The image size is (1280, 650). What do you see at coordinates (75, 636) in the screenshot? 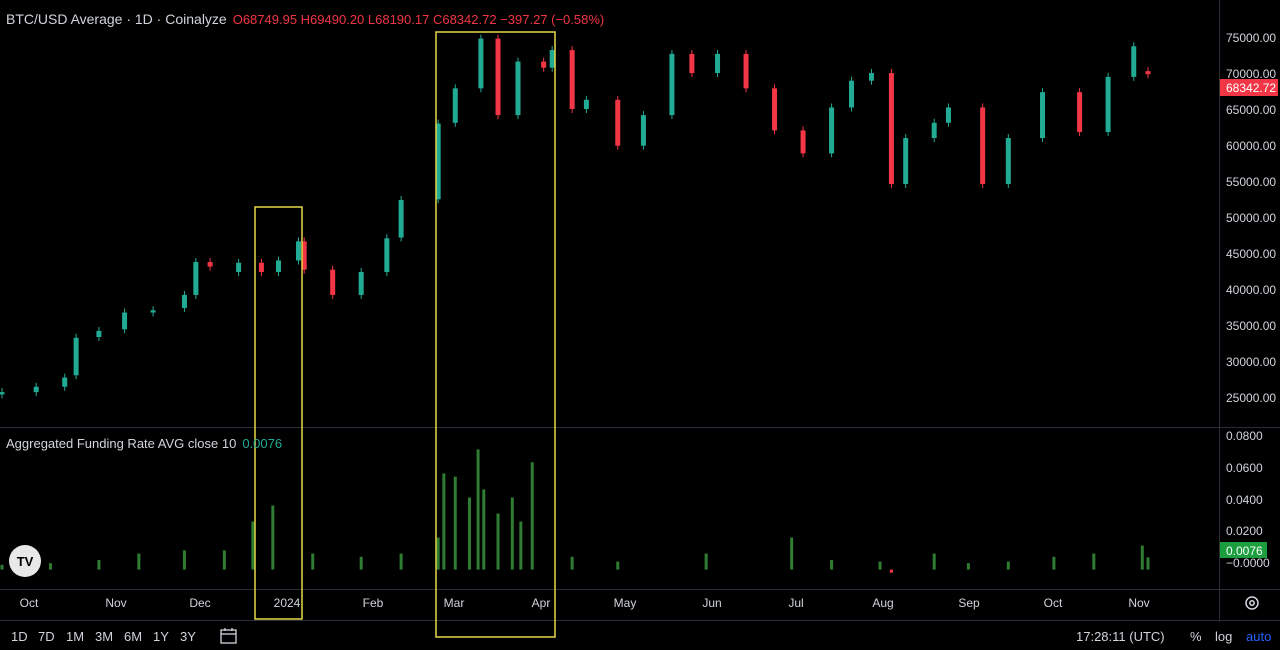
I see `range-1m-button: 1M` at bounding box center [75, 636].